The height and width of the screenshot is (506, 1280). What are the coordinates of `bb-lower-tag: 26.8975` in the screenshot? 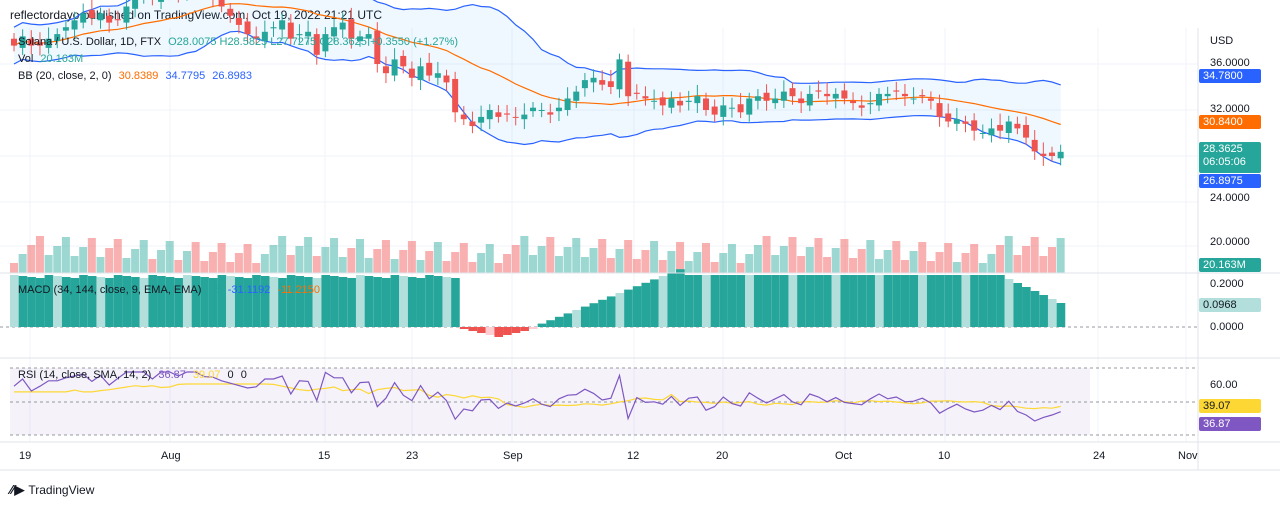 It's located at (1230, 181).